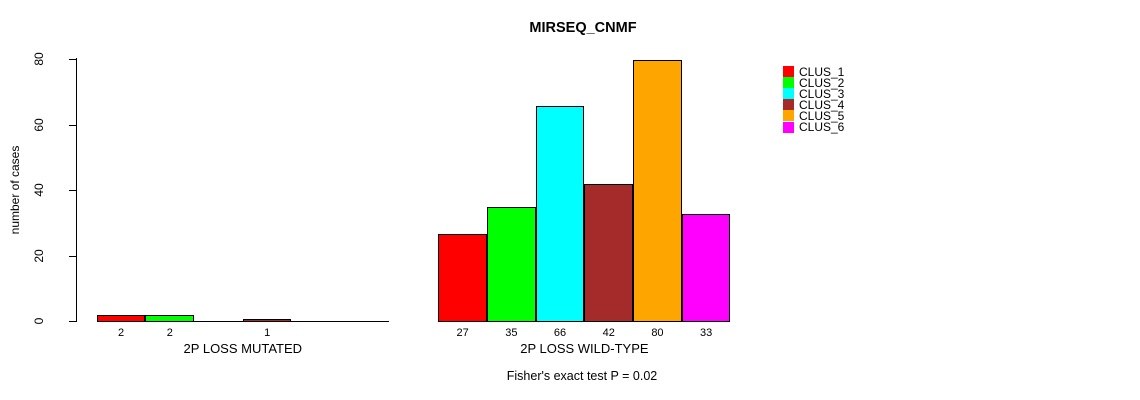 Image resolution: width=1140 pixels, height=400 pixels. I want to click on y-axis-tick-label: 60, so click(39, 124).